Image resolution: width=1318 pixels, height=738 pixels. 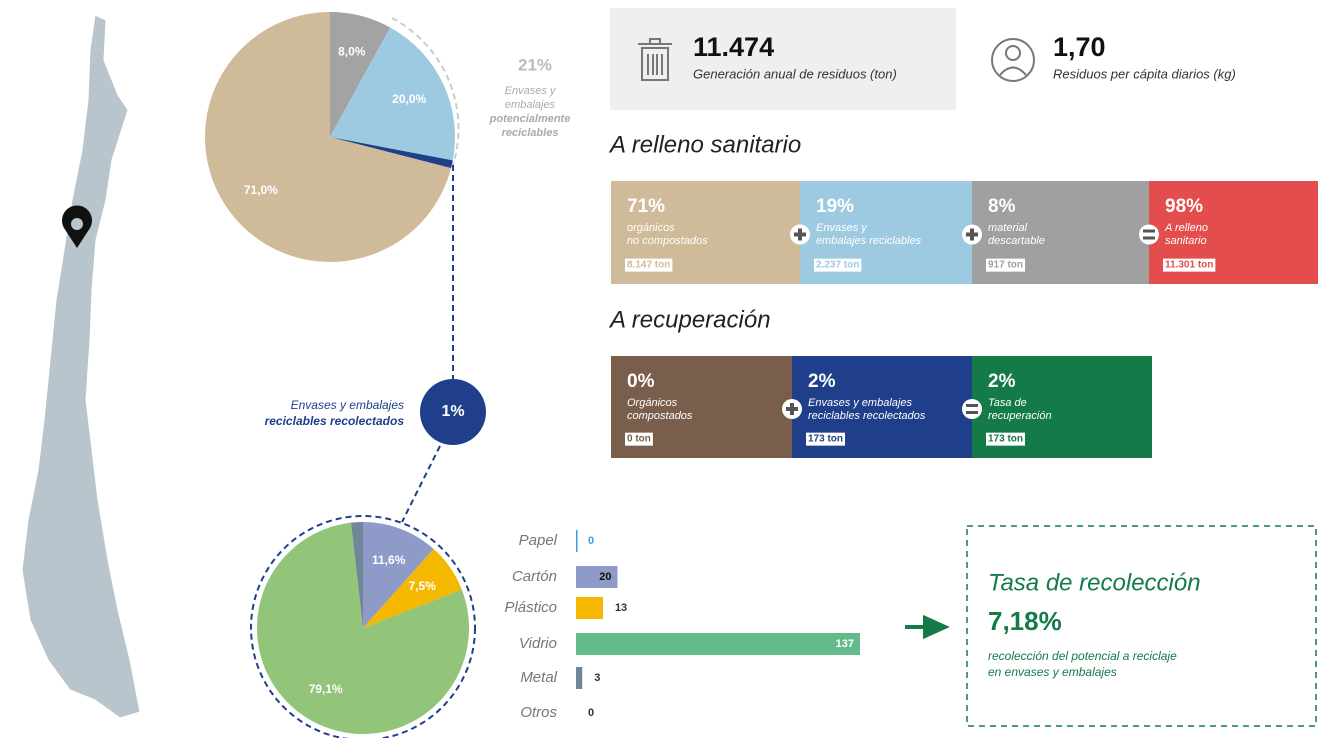 I want to click on slice-label: 71,0%, so click(x=261, y=190).